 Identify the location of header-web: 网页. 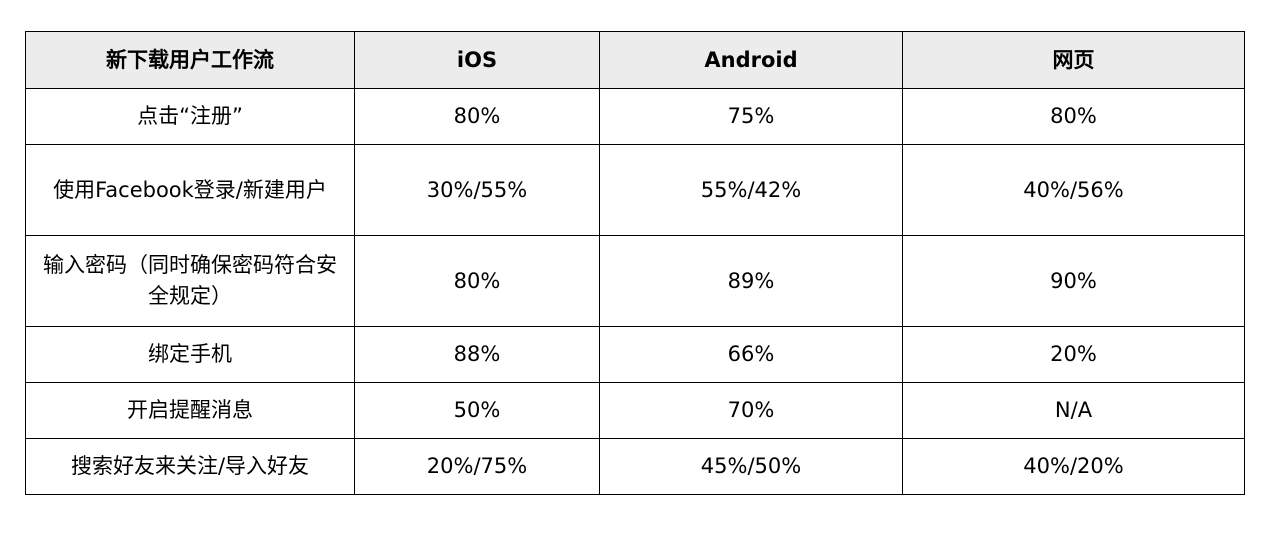
(1073, 60).